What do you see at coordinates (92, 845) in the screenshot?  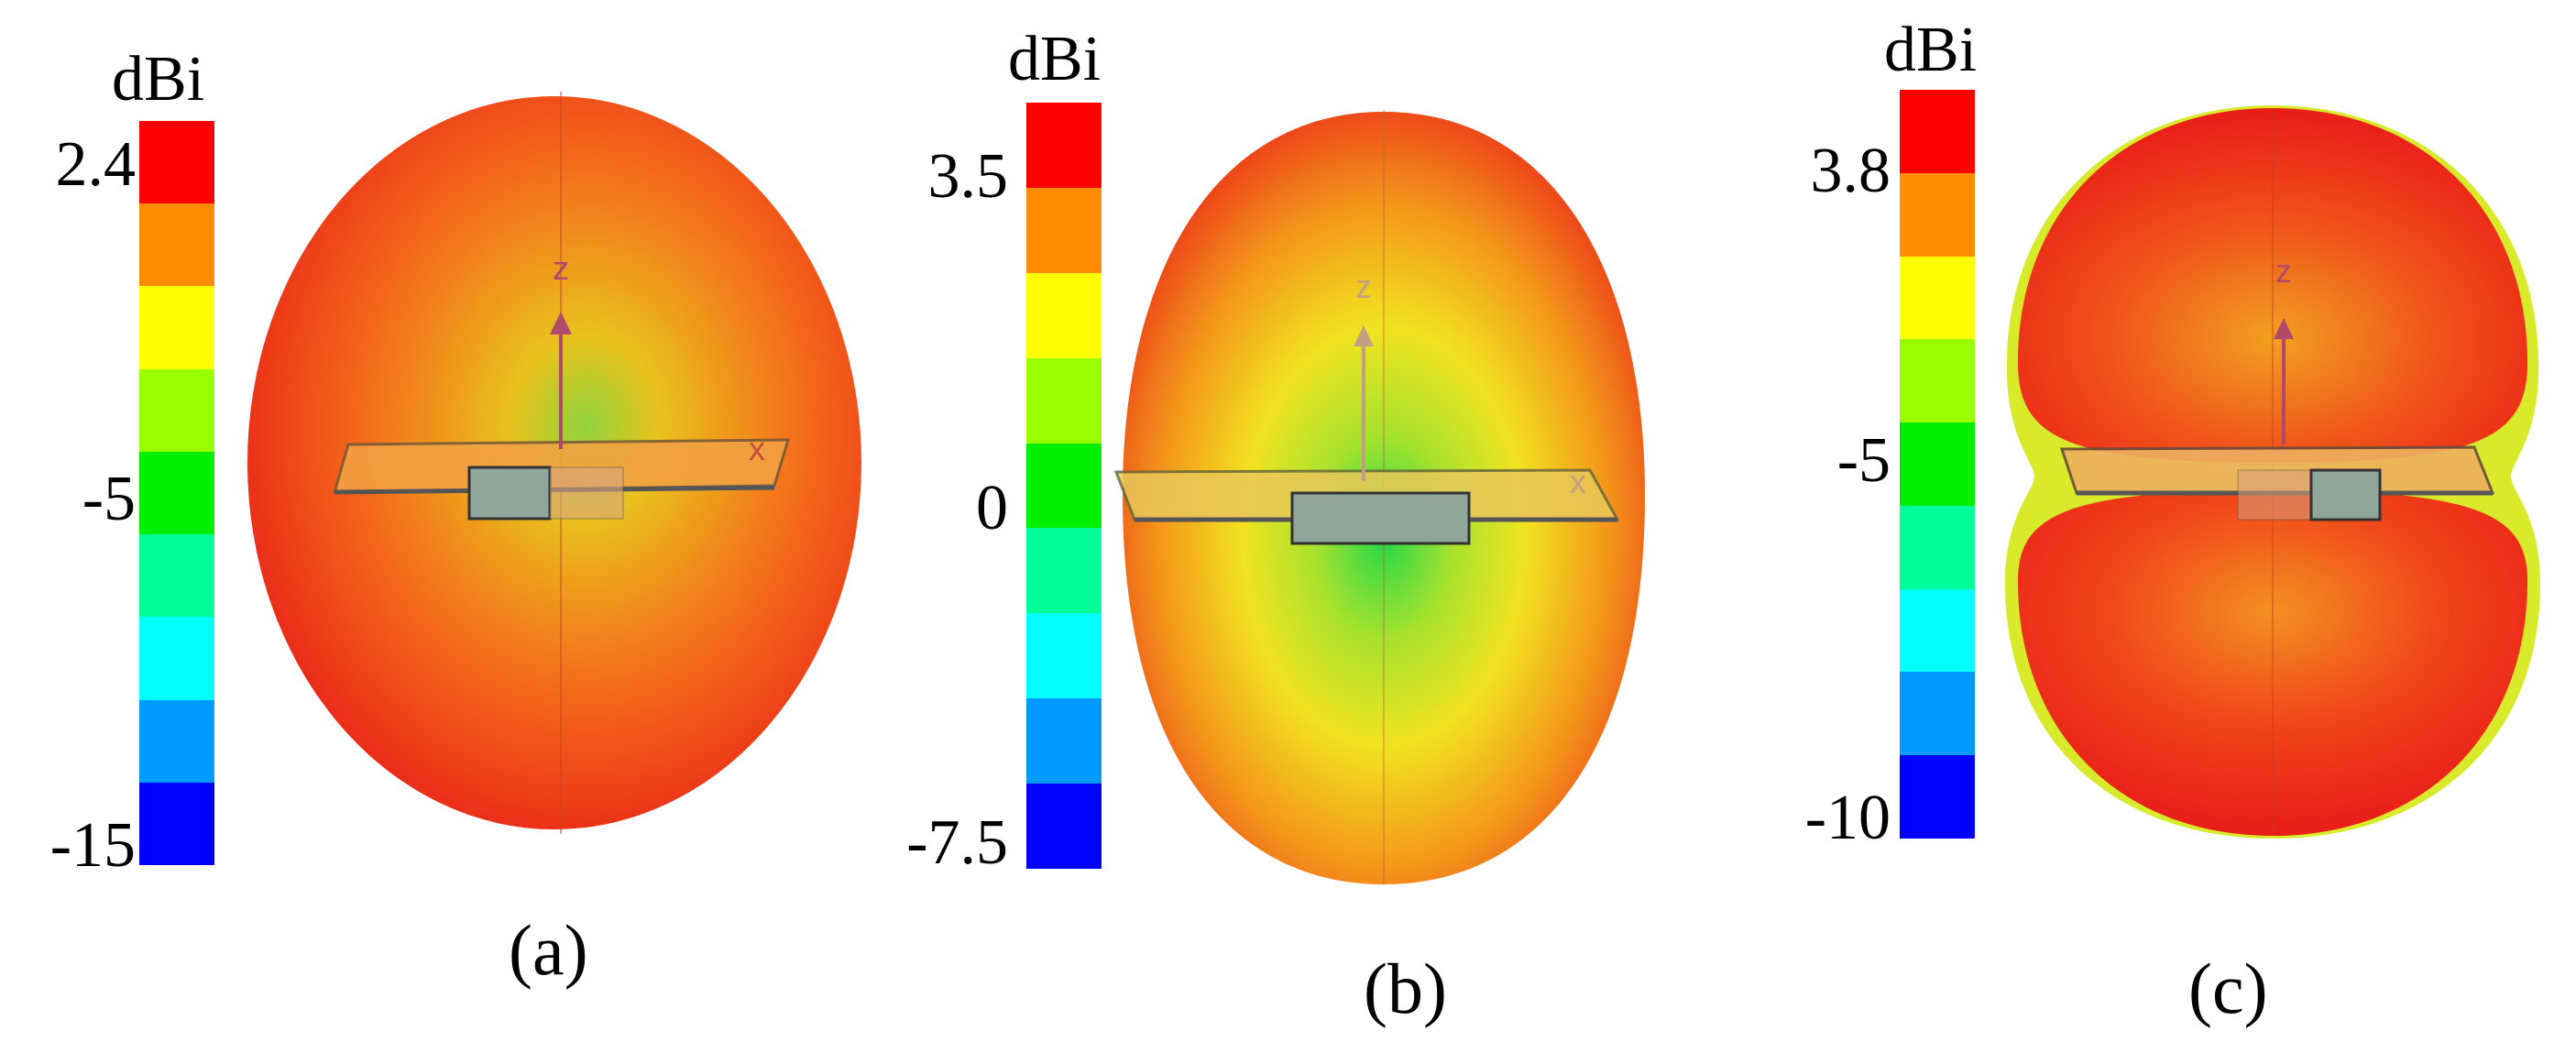 I see `colorbar-tick-min: -15` at bounding box center [92, 845].